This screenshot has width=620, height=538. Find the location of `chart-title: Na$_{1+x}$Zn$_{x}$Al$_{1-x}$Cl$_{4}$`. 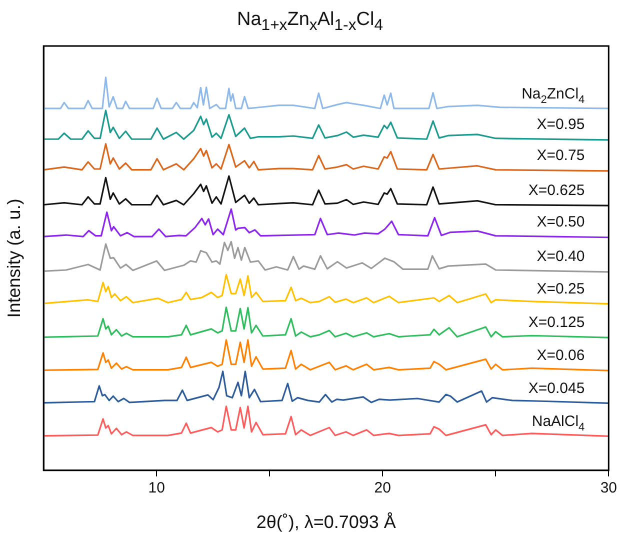

chart-title: Na$_{1+x}$Zn$_{x}$Al$_{1-x}$Cl$_{4}$ is located at coordinates (310, 22).